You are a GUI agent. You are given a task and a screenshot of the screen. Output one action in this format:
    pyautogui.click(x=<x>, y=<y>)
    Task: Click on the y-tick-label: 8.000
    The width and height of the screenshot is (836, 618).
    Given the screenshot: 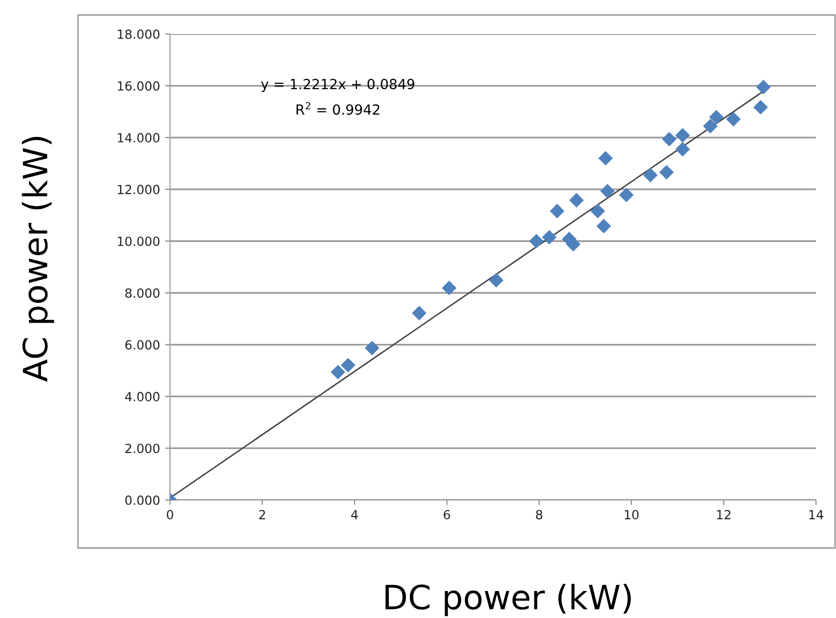 What is the action you would take?
    pyautogui.click(x=142, y=293)
    